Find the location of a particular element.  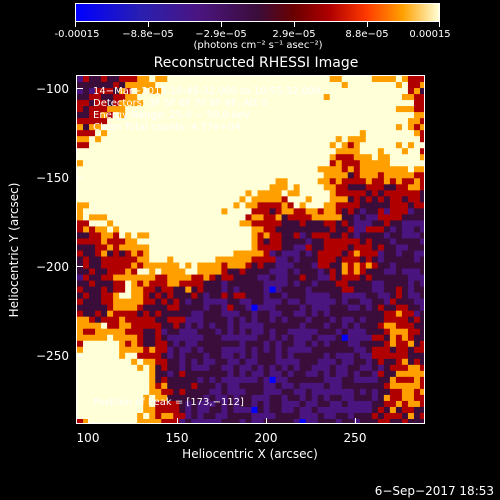

info-time-range: 14−Mar−2015 10:45:32.000 to 10:55:32.000 is located at coordinates (207, 91).